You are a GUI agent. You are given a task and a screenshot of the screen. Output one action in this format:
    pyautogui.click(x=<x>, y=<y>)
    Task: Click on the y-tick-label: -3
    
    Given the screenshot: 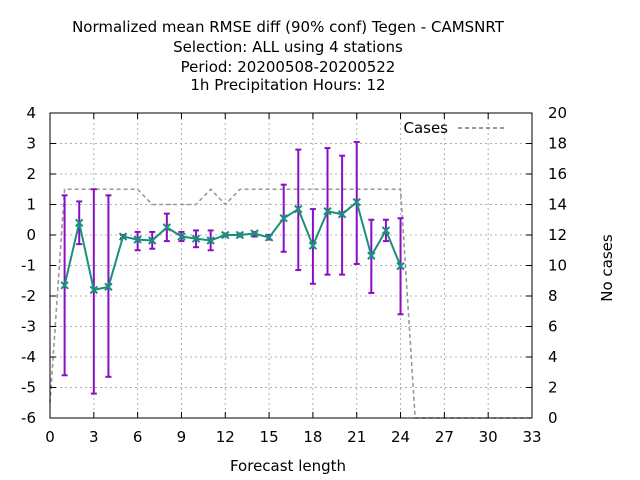 What is the action you would take?
    pyautogui.click(x=28, y=327)
    